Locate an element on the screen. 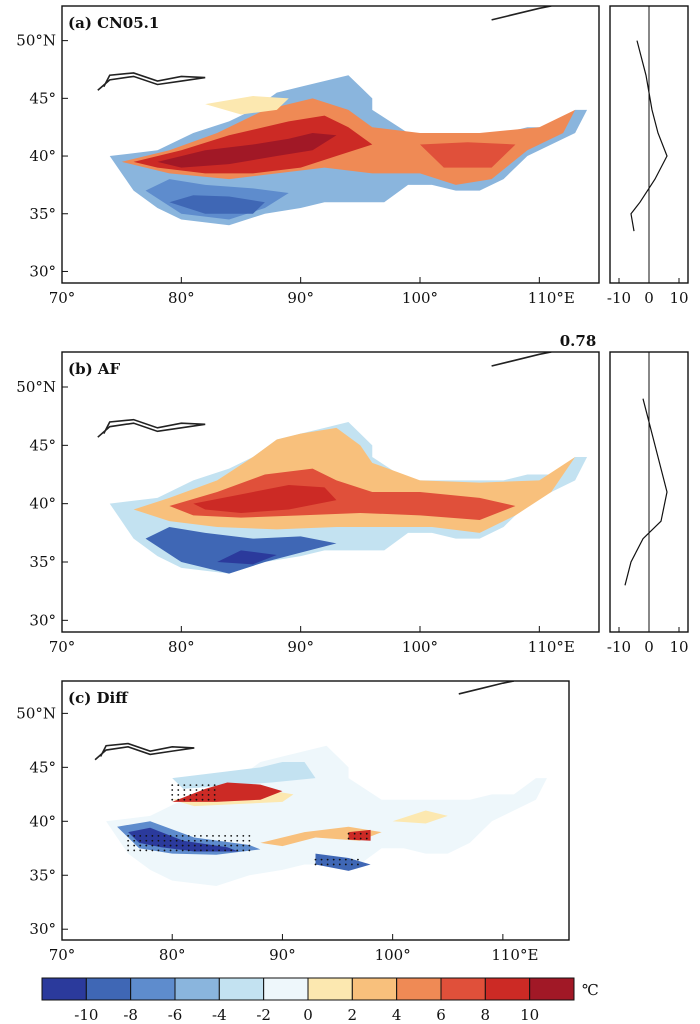 The height and width of the screenshot is (1024, 700). panel-fill-group is located at coordinates (320, 784).